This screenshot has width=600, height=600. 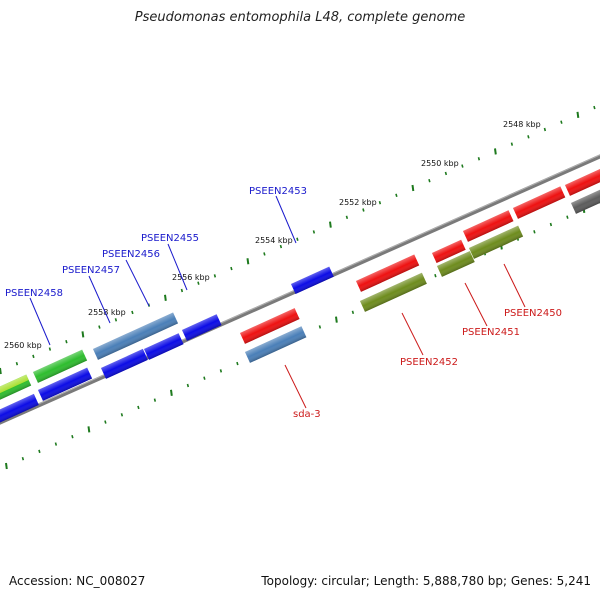 What do you see at coordinates (91, 270) in the screenshot?
I see `gene-label-pseen2457: PSEEN2457` at bounding box center [91, 270].